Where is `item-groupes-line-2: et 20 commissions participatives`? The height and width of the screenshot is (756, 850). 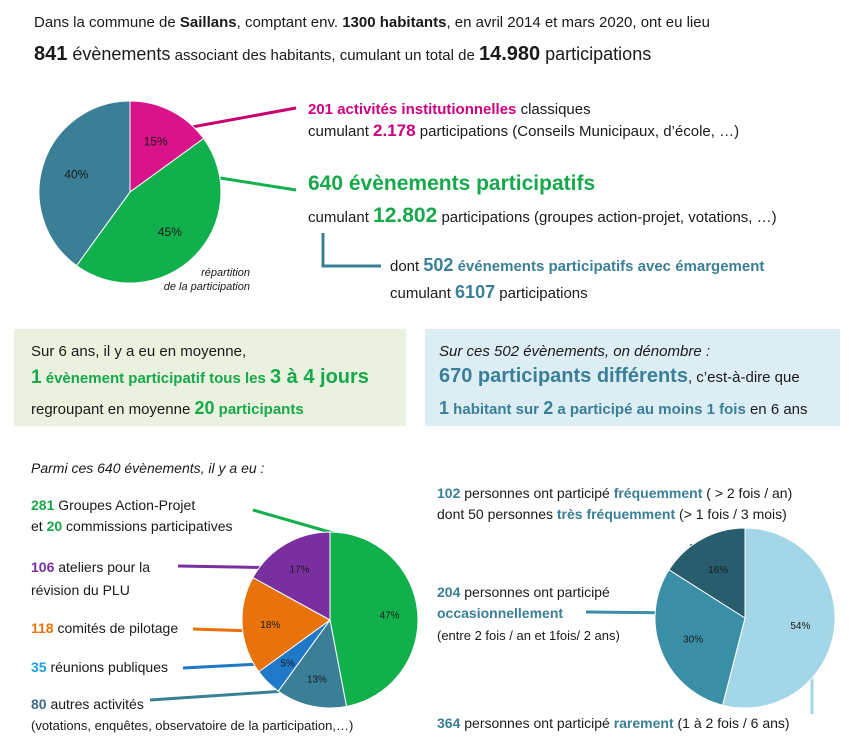 item-groupes-line-2: et 20 commissions participatives is located at coordinates (132, 526).